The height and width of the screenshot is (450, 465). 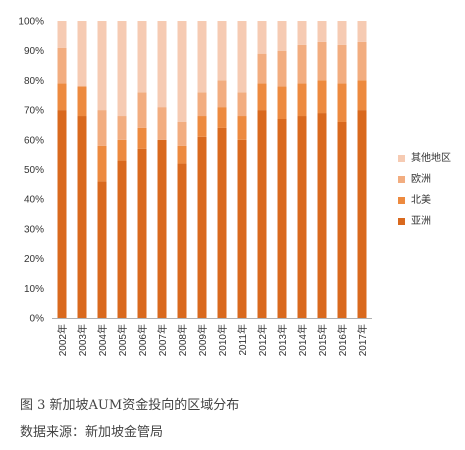 What do you see at coordinates (37, 319) in the screenshot?
I see `y-tick-label: 0%` at bounding box center [37, 319].